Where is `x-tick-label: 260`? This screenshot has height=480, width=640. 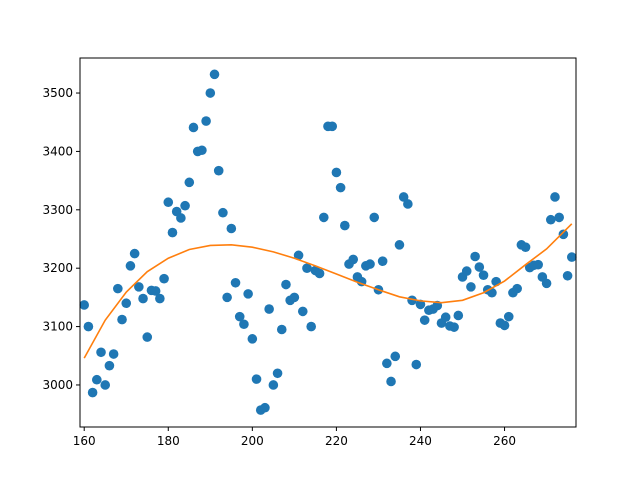 x-tick-label: 260 is located at coordinates (504, 441).